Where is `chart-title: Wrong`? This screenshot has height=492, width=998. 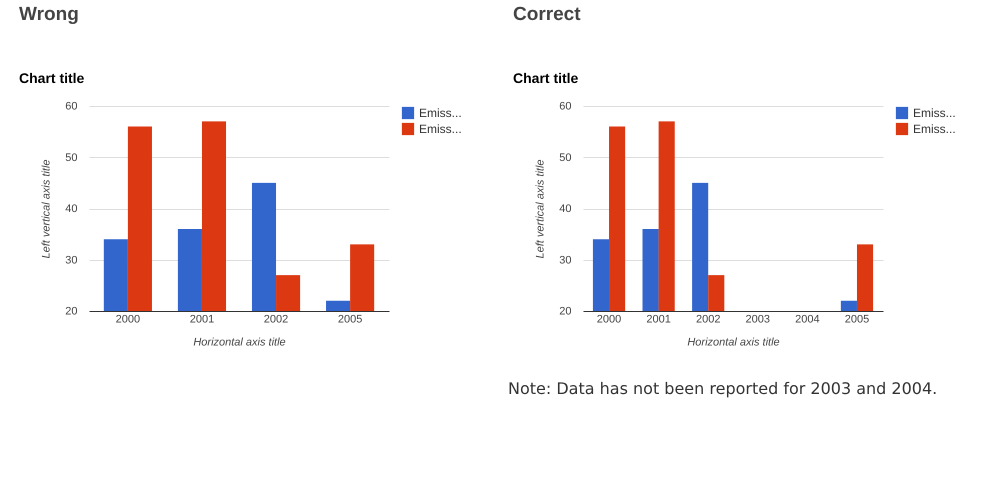
chart-title: Wrong is located at coordinates (49, 14).